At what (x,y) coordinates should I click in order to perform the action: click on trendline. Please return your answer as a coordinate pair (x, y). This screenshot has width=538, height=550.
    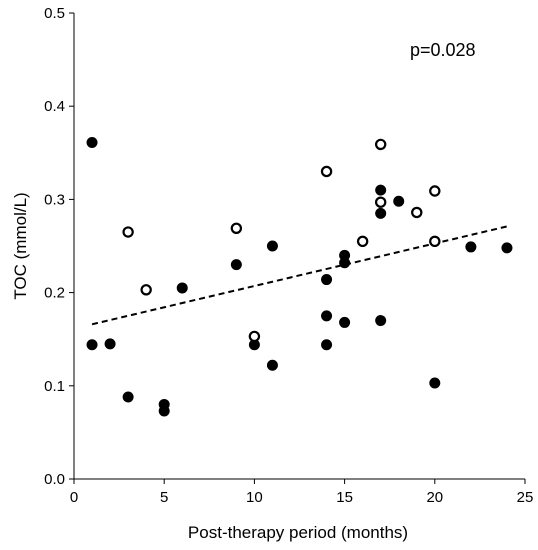
    Looking at the image, I should click on (299, 275).